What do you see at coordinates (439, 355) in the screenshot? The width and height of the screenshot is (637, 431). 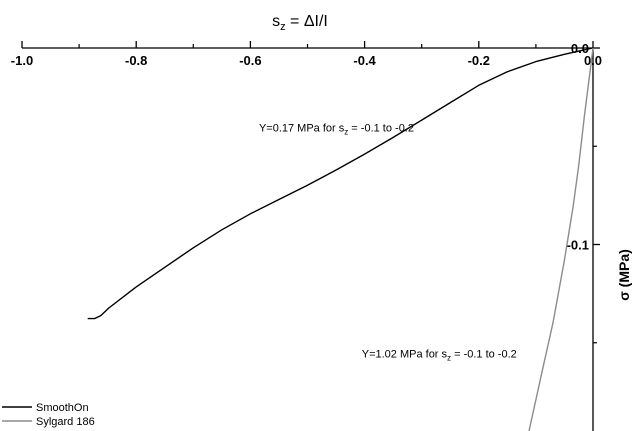 I see `annotation-label: Y=1.02 MPa for sz = -0.1 to -0.2` at bounding box center [439, 355].